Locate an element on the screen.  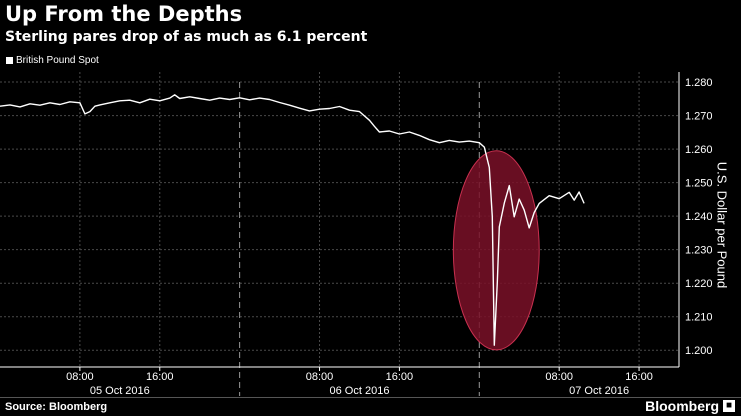
legend-swatch is located at coordinates (9, 60).